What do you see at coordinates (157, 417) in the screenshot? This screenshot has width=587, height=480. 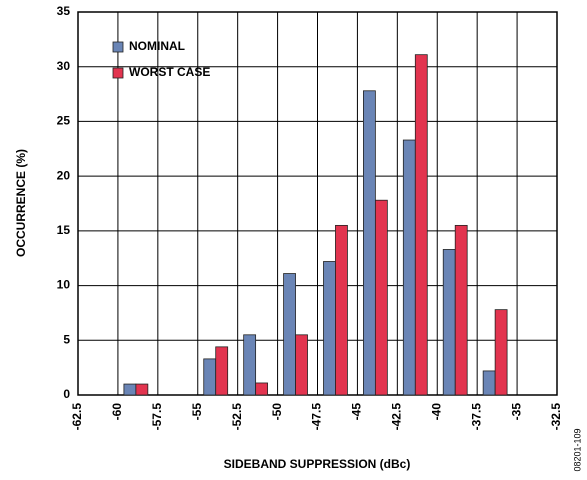 I see `x-tick-label: -57.5` at bounding box center [157, 417].